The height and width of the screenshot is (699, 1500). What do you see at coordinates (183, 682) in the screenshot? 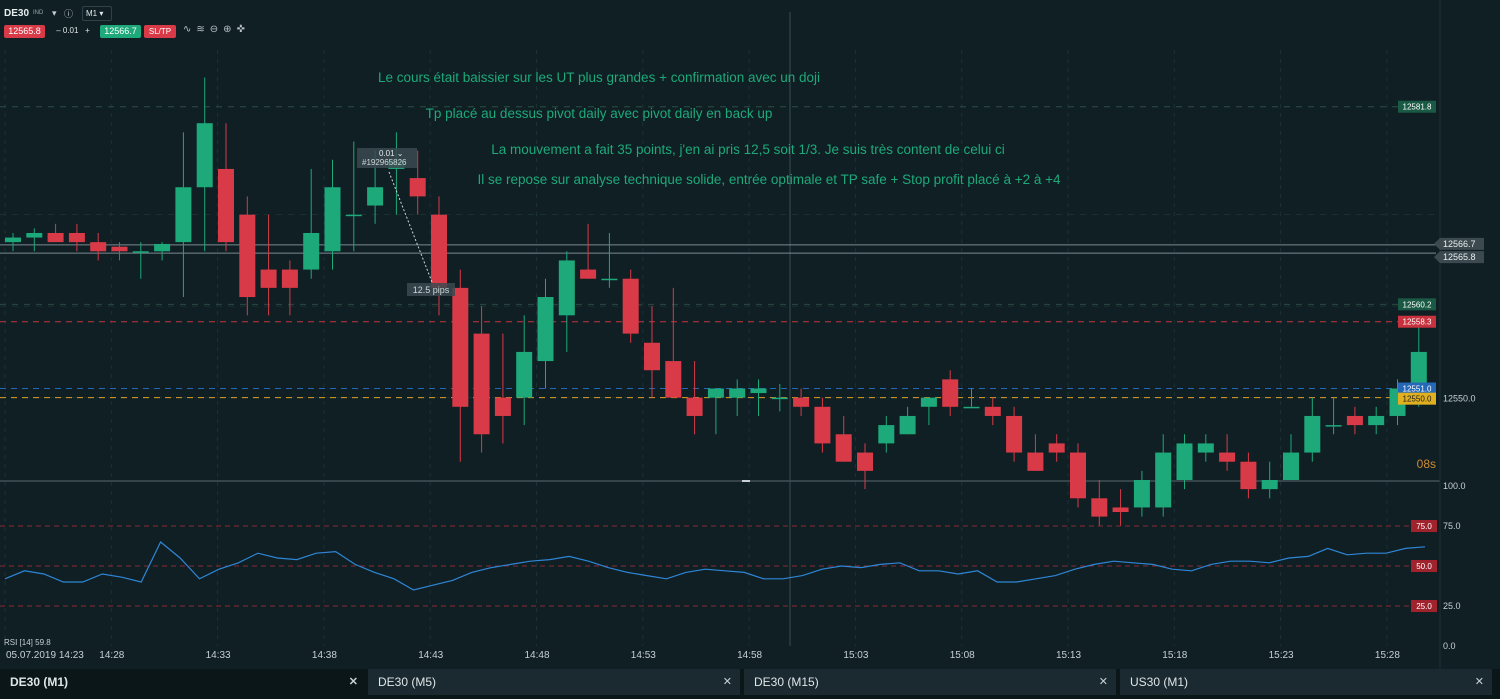
I see `tab-de30-m1: DE30 (M1) ✕` at bounding box center [183, 682].